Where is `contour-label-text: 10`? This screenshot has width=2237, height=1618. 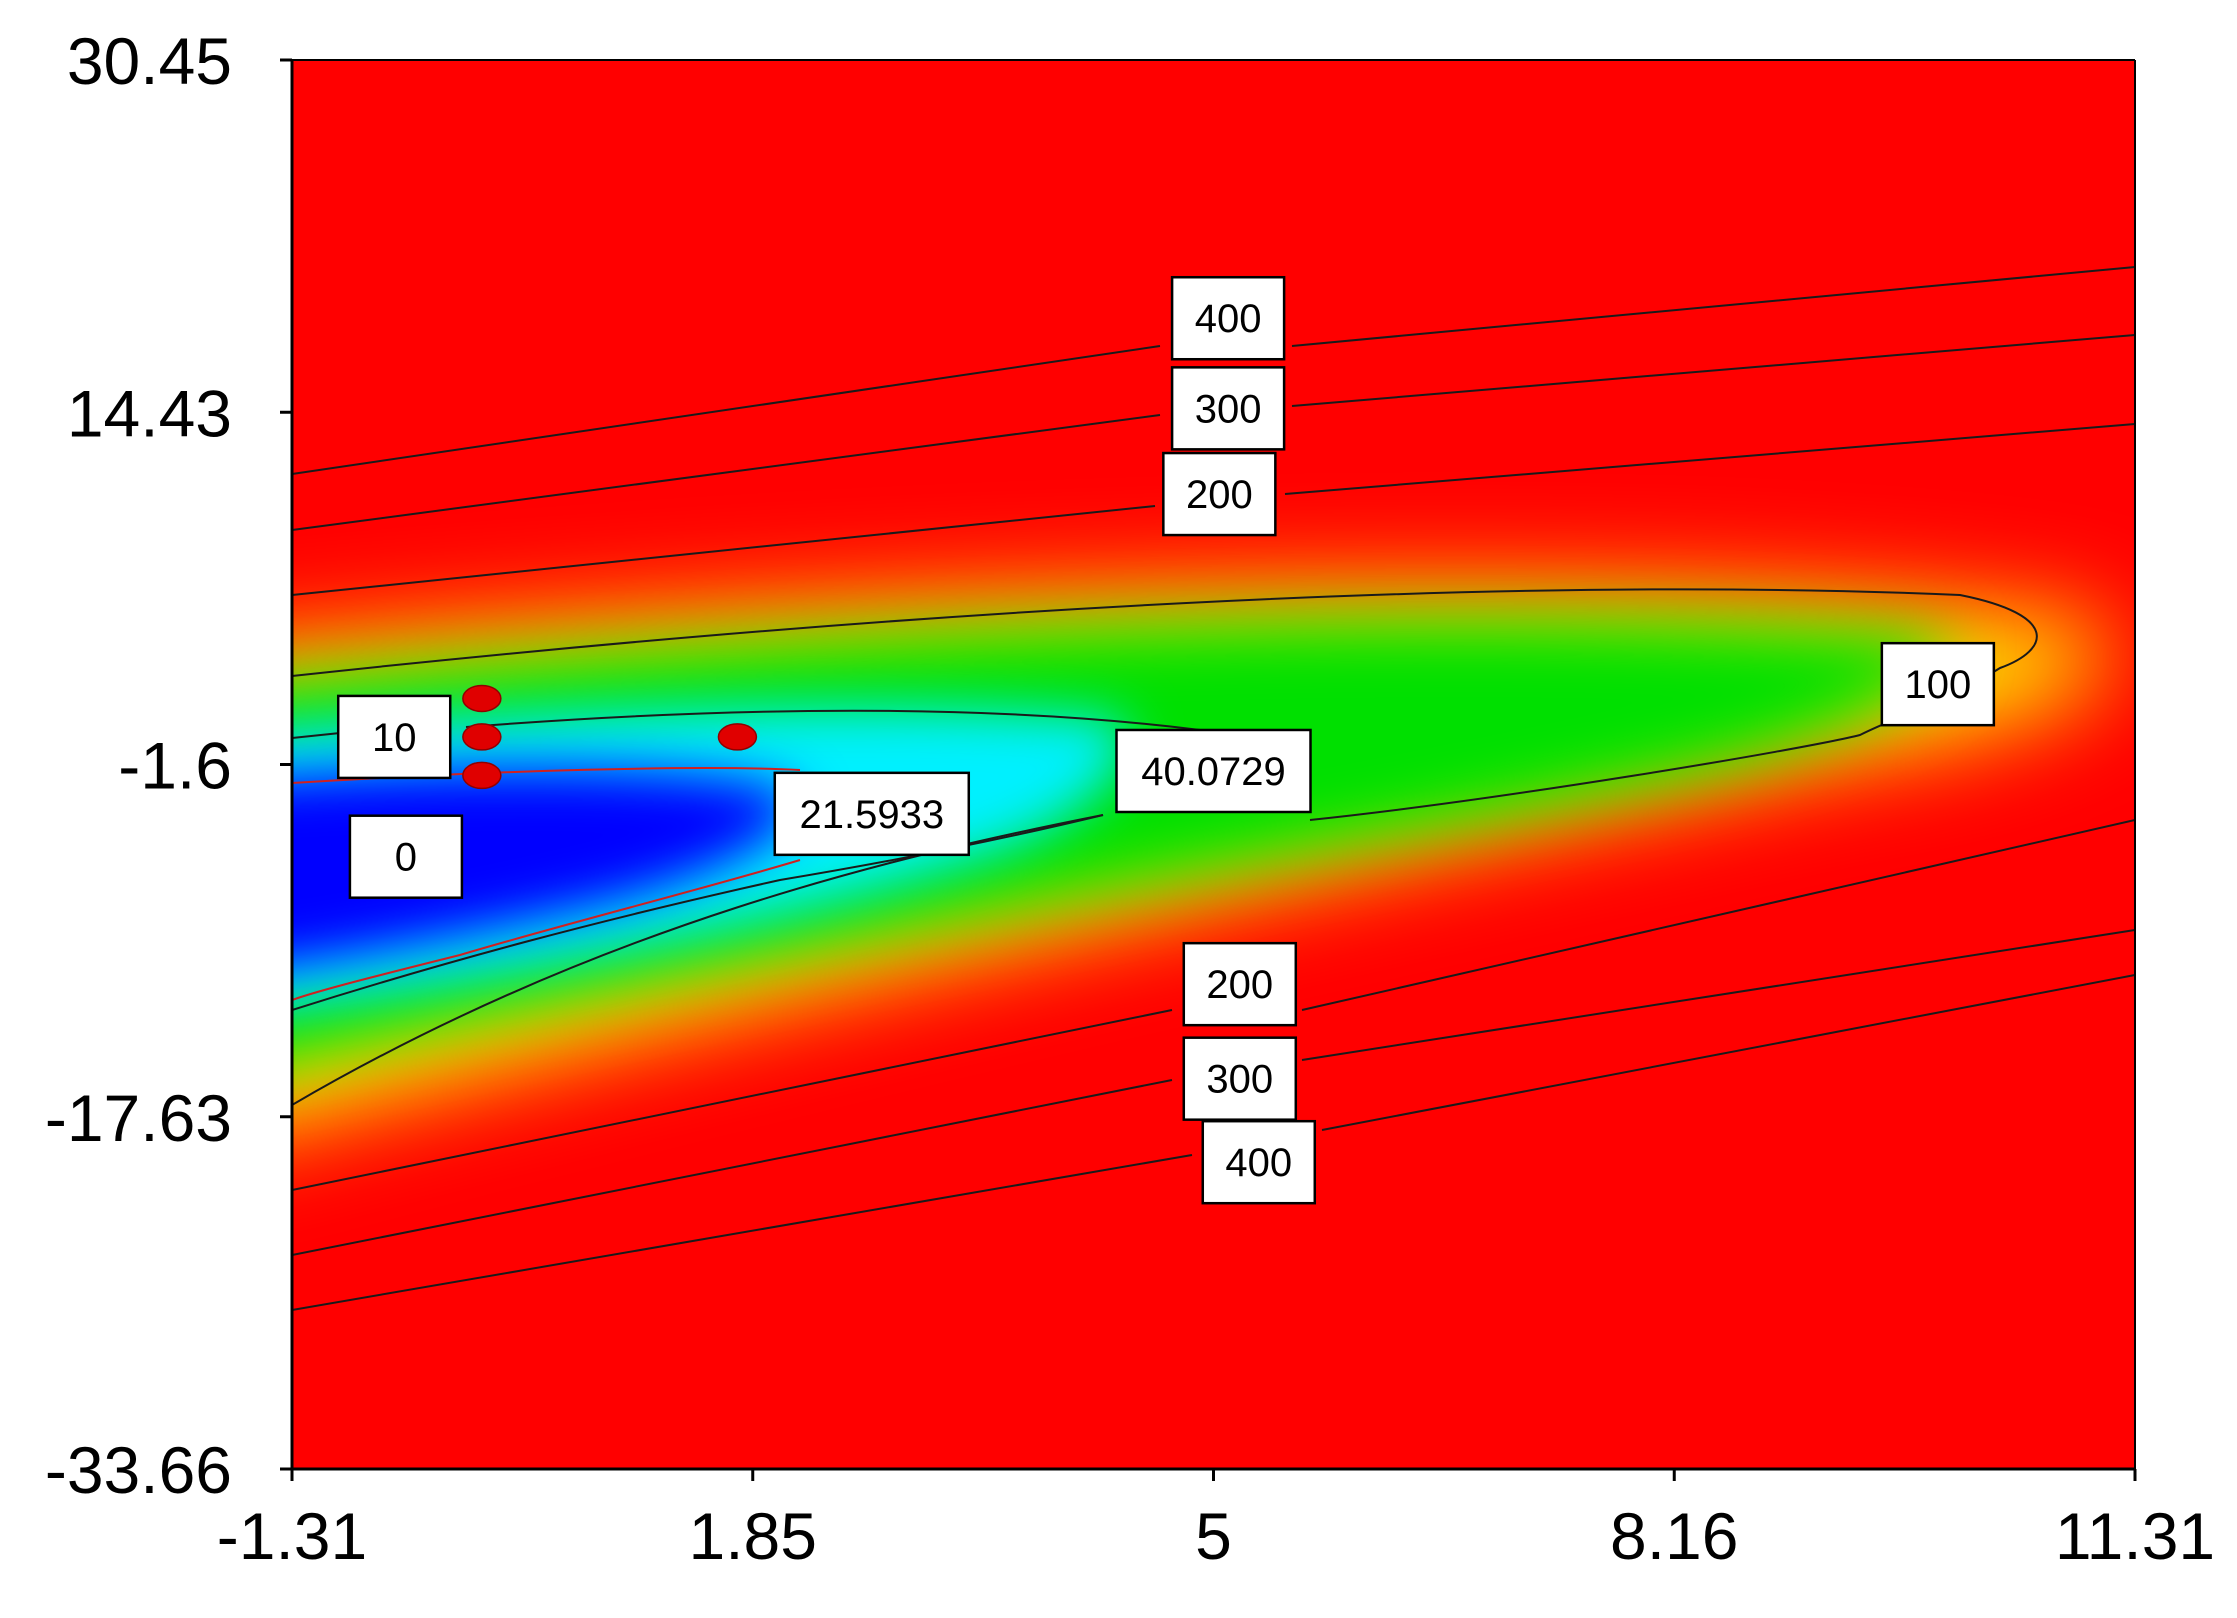 contour-label-text: 10 is located at coordinates (394, 738).